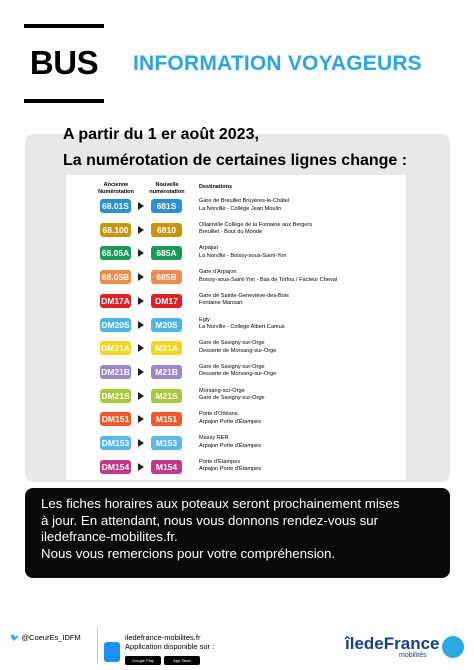 The height and width of the screenshot is (670, 474). I want to click on new-line-badge: M21A, so click(166, 348).